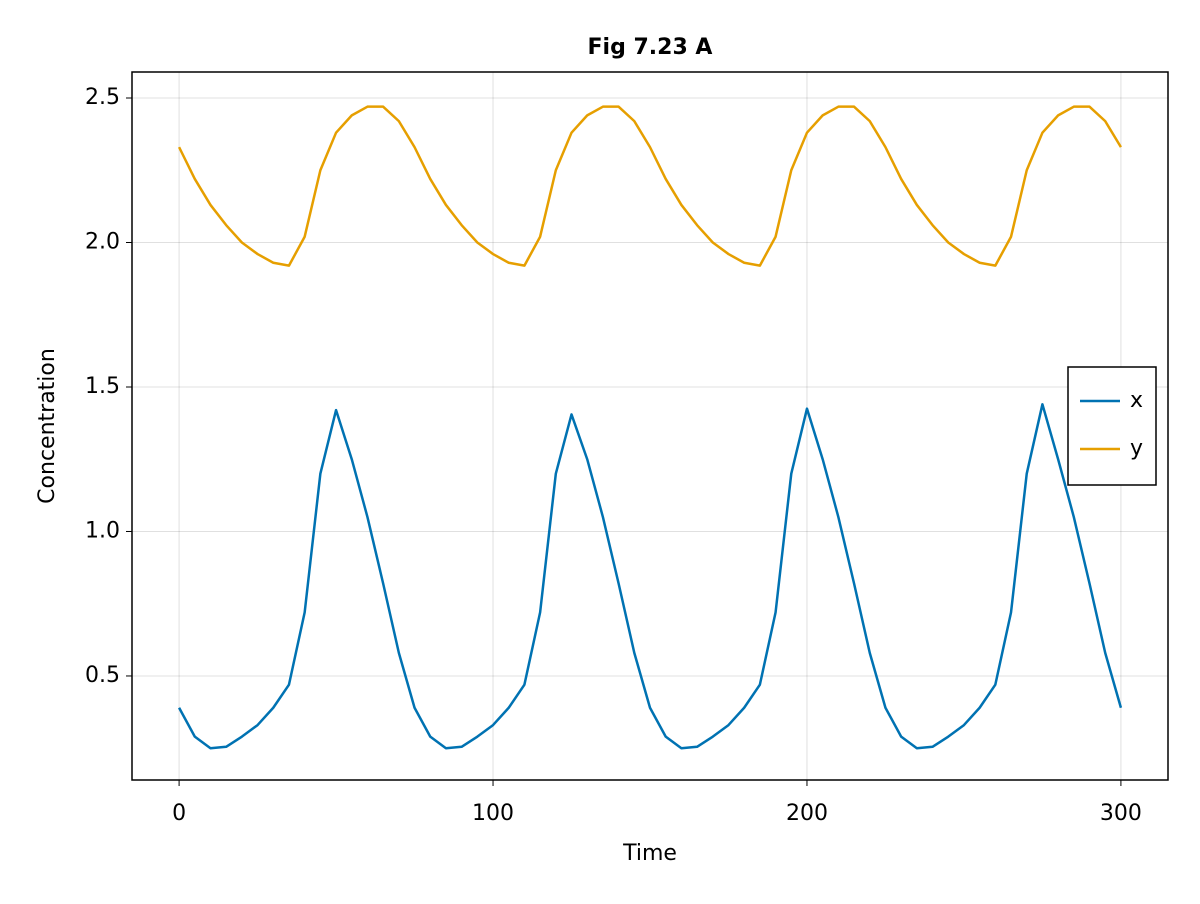 The width and height of the screenshot is (1200, 904). Describe the element at coordinates (179, 813) in the screenshot. I see `x-tick-label: 0` at that location.